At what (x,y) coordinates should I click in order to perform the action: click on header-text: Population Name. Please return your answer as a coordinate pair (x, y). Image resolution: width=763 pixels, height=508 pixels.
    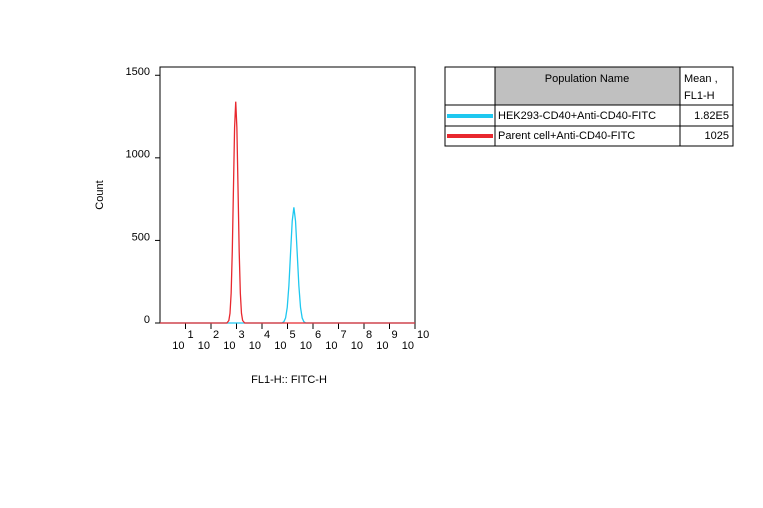
    Looking at the image, I should click on (587, 79).